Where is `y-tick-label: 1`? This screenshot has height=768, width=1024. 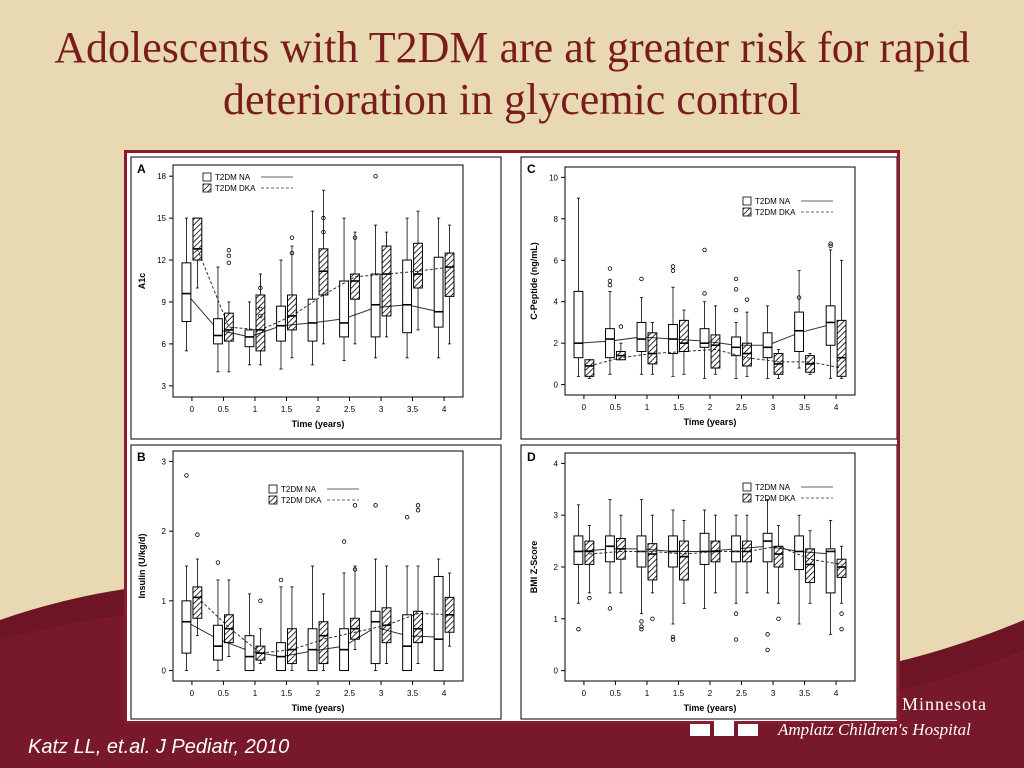 y-tick-label: 1 is located at coordinates (164, 601).